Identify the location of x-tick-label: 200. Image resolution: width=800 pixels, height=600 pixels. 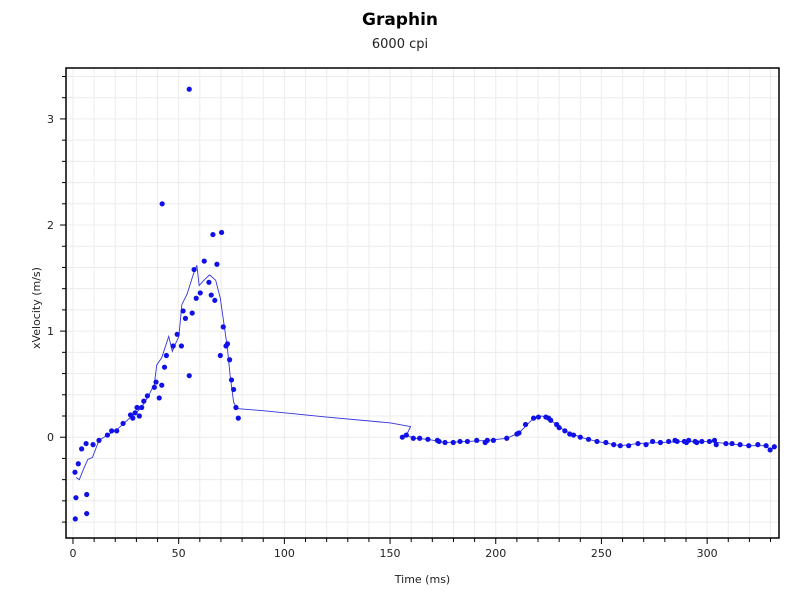
(495, 553).